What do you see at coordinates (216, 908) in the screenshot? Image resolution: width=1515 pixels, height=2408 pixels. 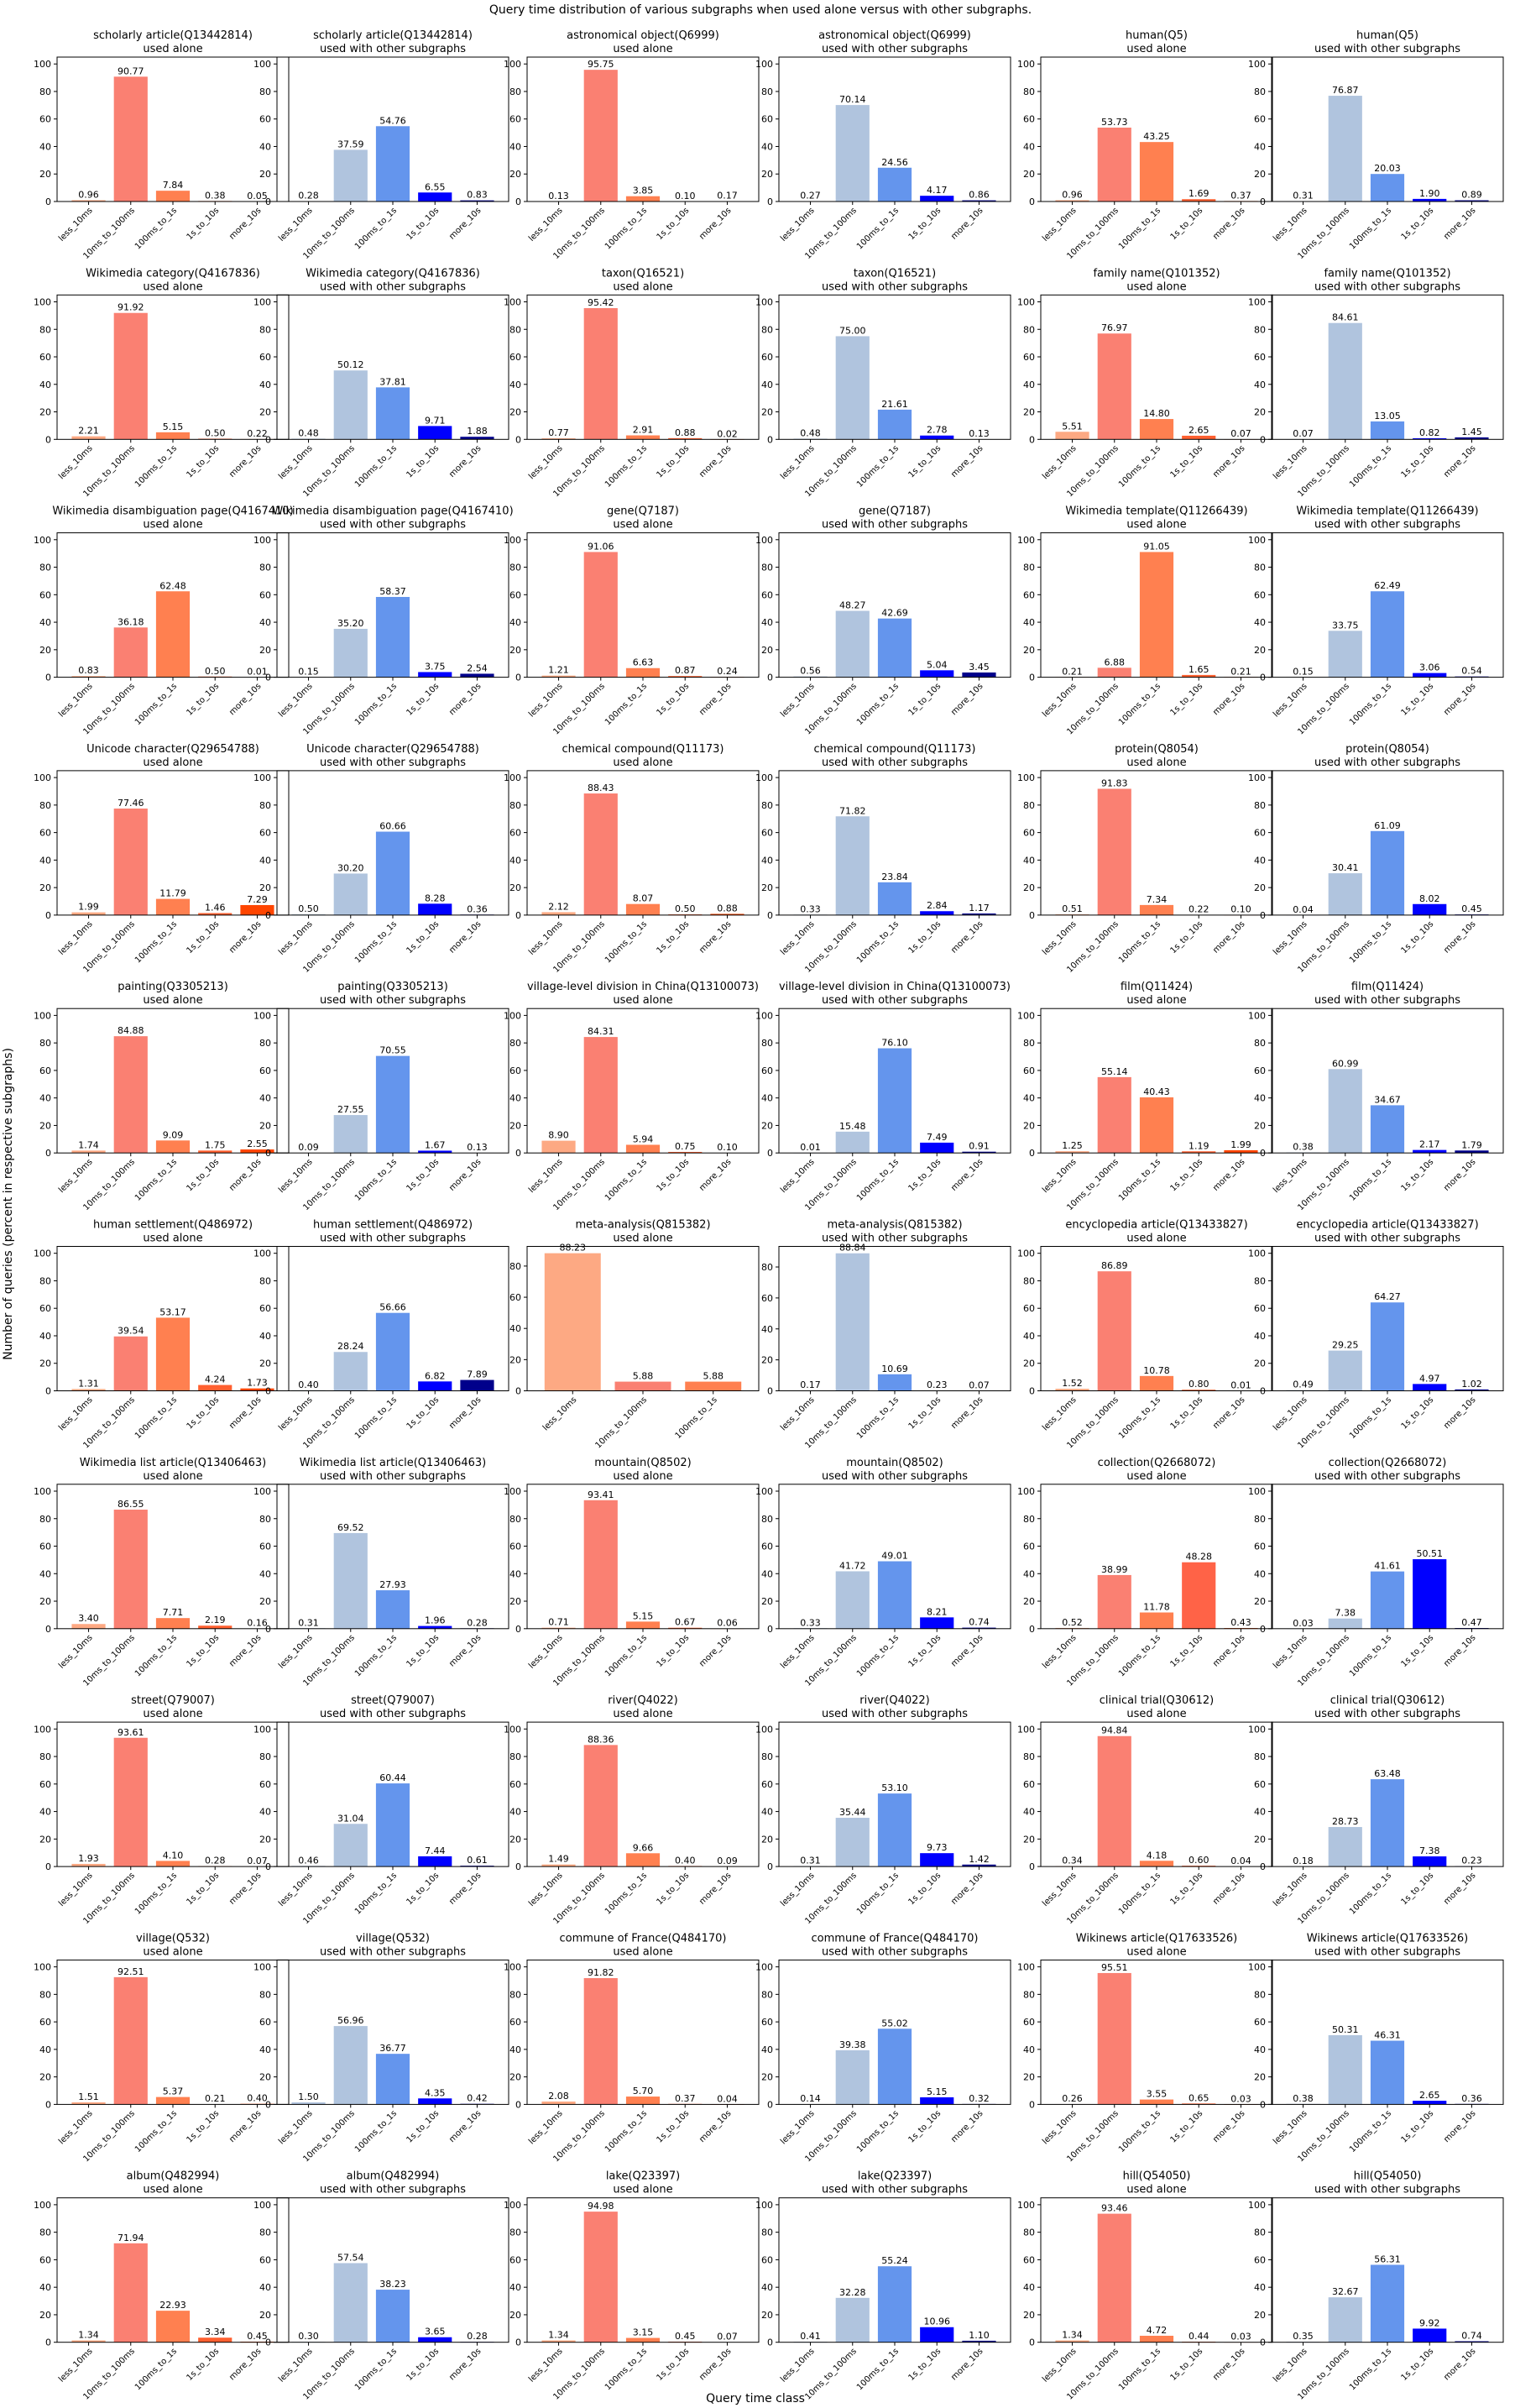 I see `bar-value-label: 1.46` at bounding box center [216, 908].